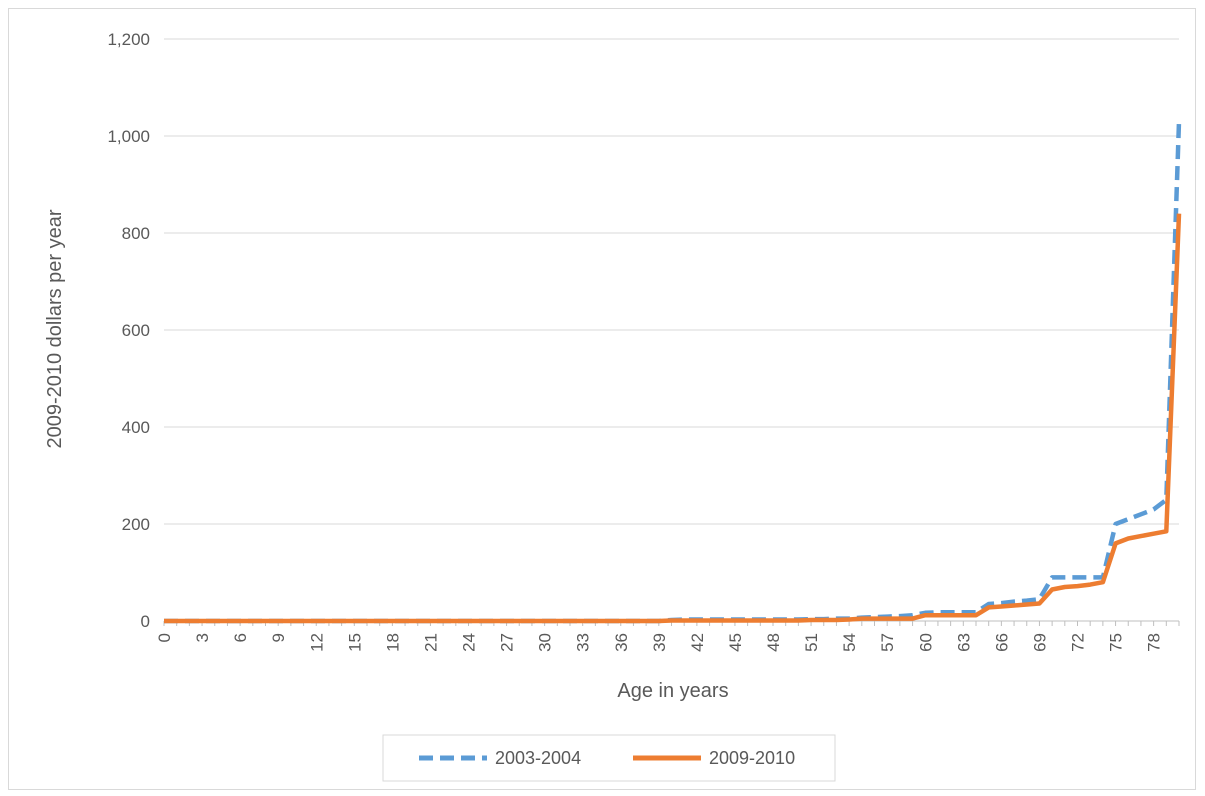  I want to click on x-tick-label: 15, so click(354, 642).